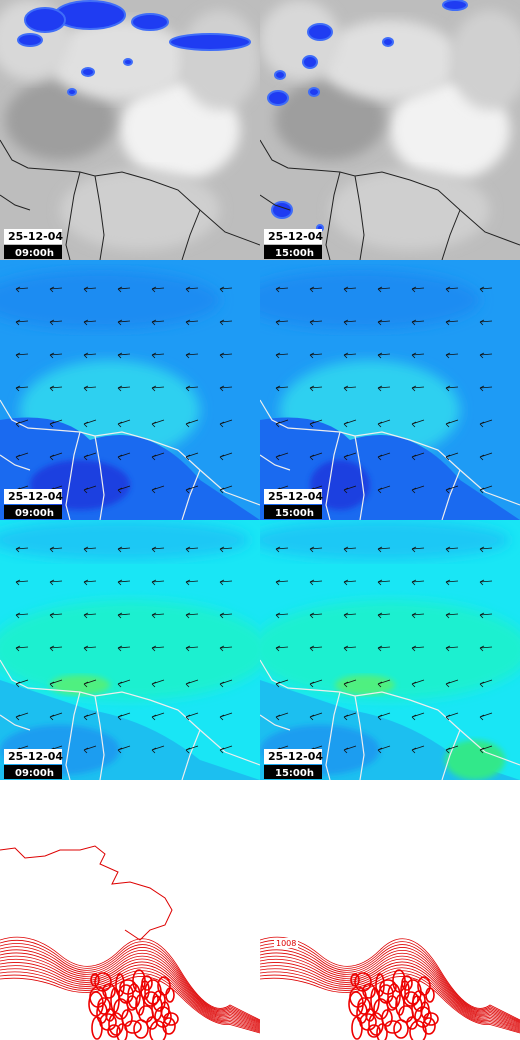 The width and height of the screenshot is (520, 1040). I want to click on isobar-panel, so click(130, 942).